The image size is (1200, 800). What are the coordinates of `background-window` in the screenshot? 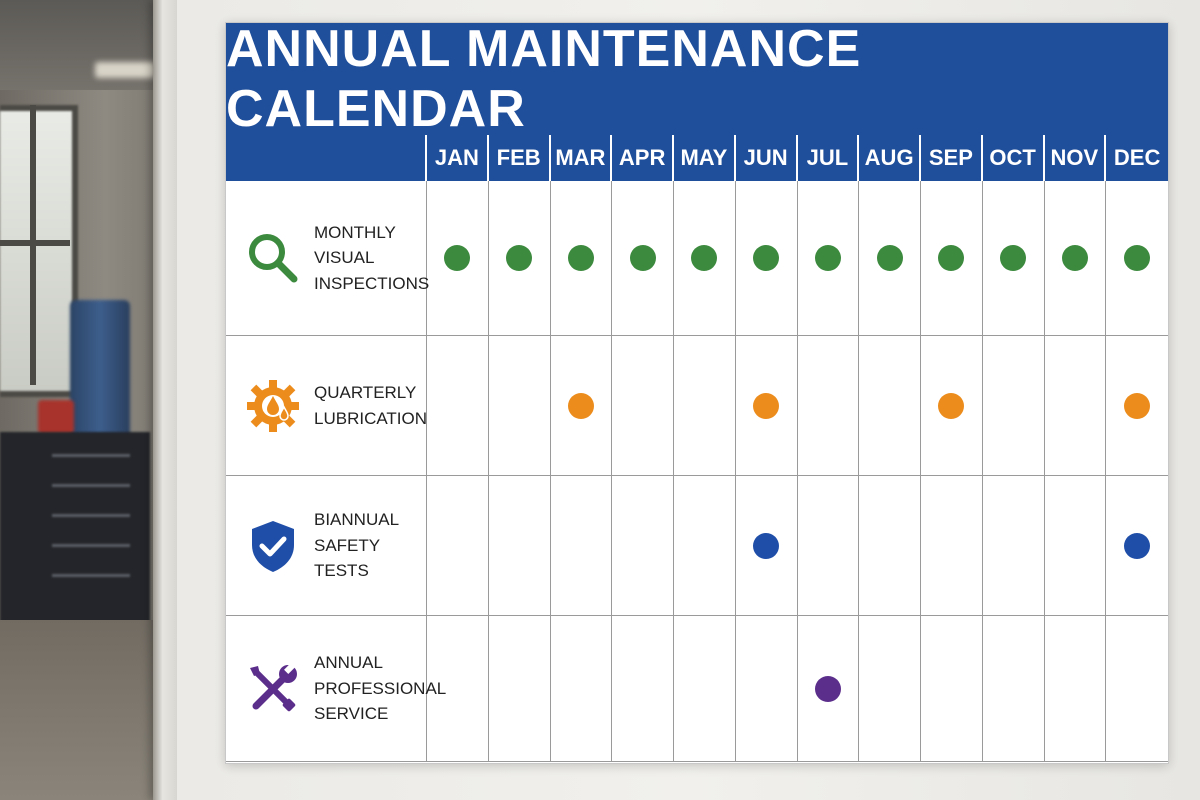 It's located at (39, 251).